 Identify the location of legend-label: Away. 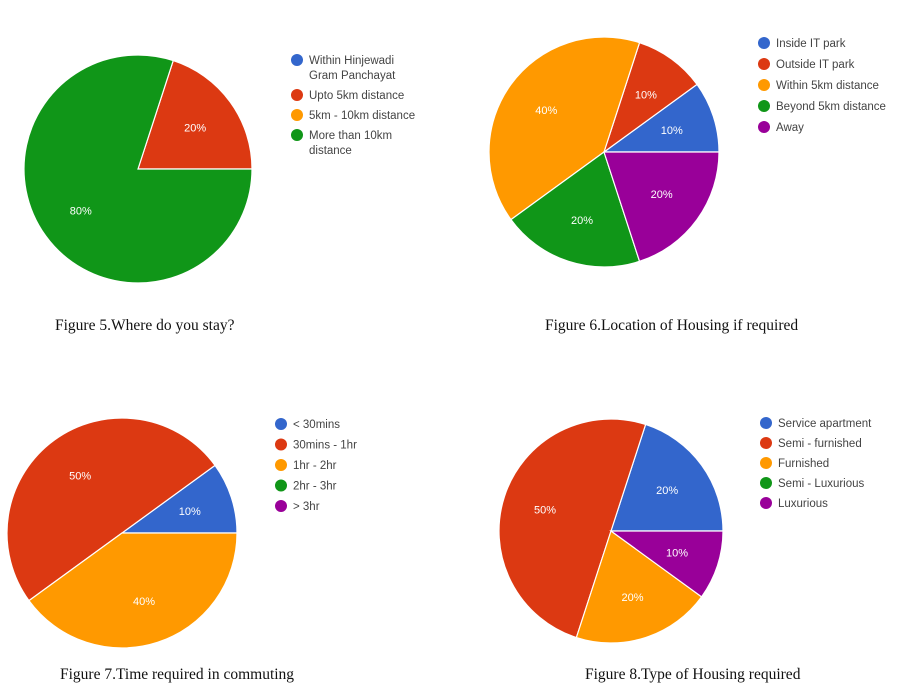
(790, 128).